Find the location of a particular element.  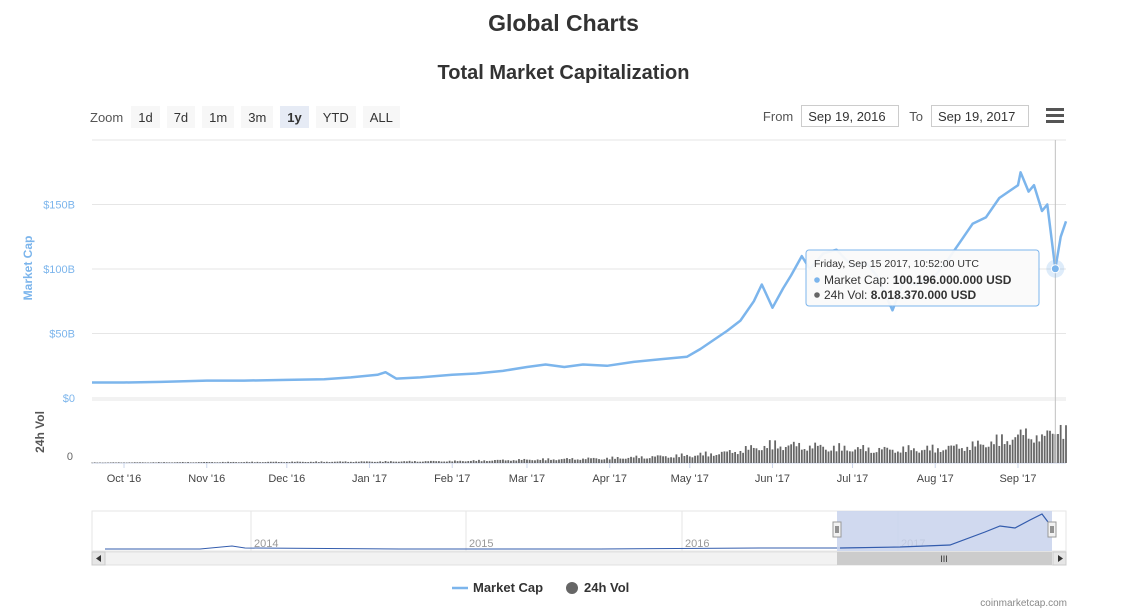

zoom-all-button: ALL is located at coordinates (381, 117).